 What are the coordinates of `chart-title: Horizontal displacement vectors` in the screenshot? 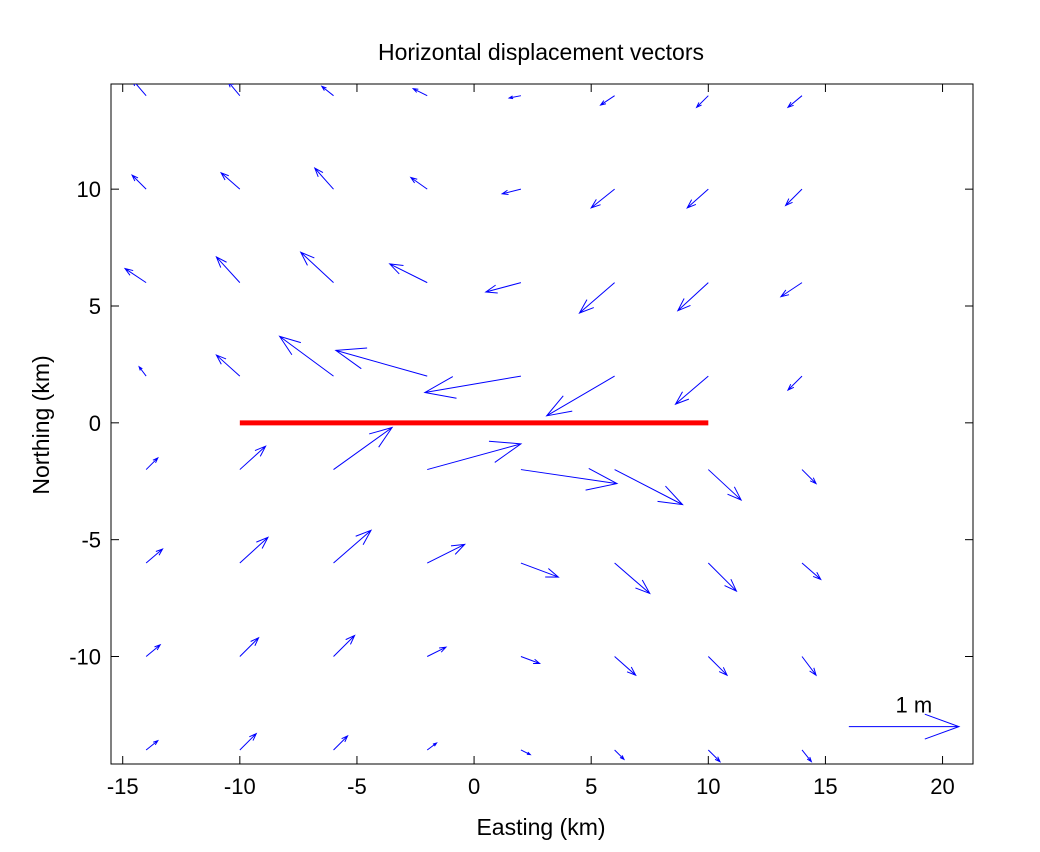 It's located at (541, 52).